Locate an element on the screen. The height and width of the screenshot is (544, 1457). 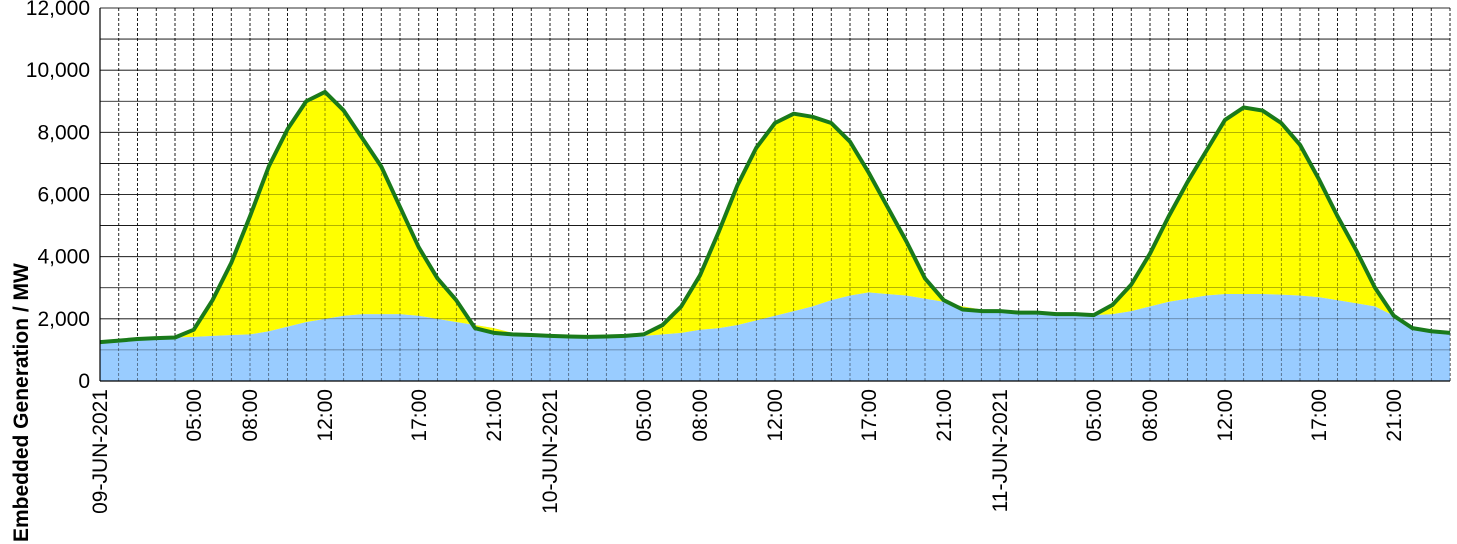
y-tick-label: 10,000 is located at coordinates (58, 70).